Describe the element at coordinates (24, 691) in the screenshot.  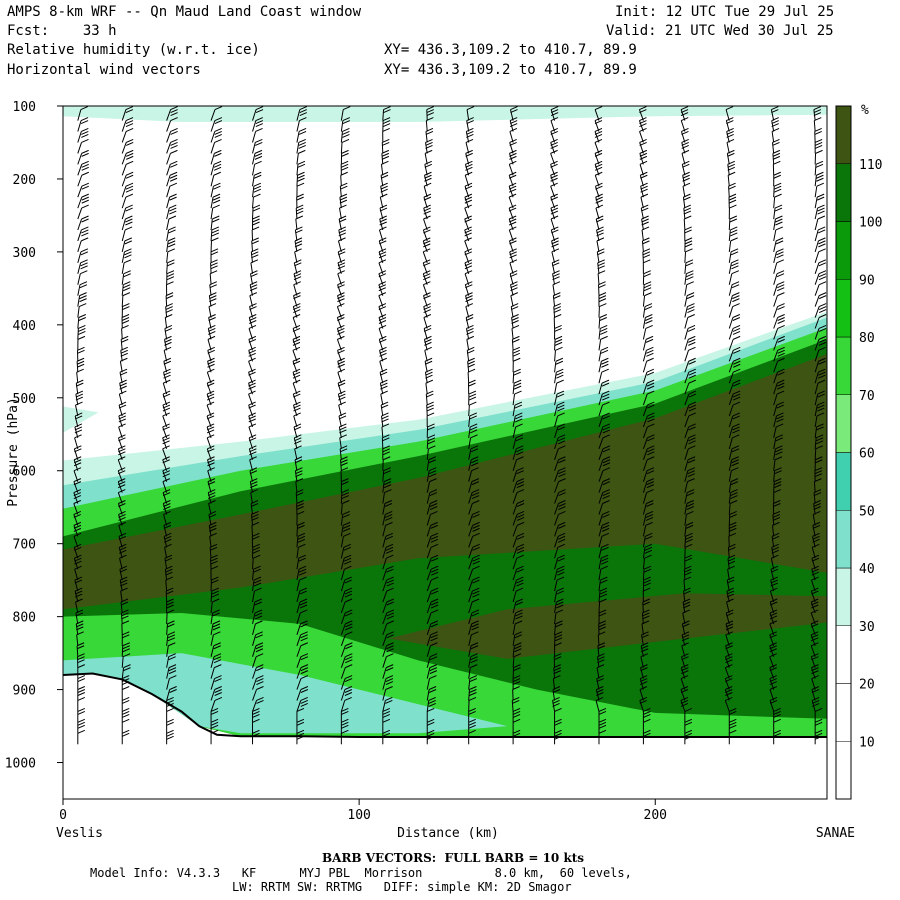
I see `y-tick-label: 900` at that location.